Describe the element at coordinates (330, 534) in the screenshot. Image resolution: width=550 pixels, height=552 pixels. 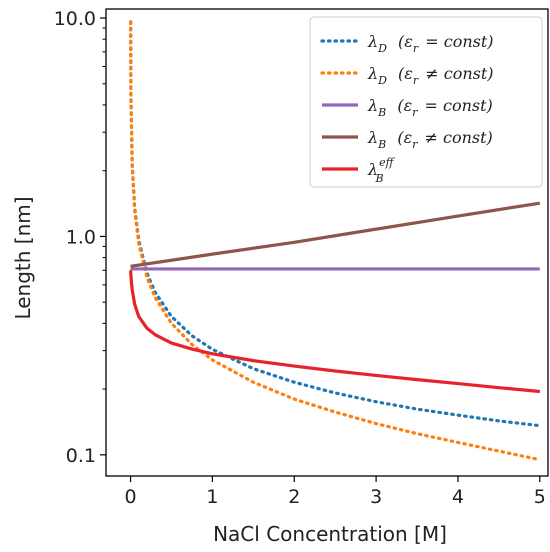
I see `x-axis-label: NaCl Concentration [M]` at that location.